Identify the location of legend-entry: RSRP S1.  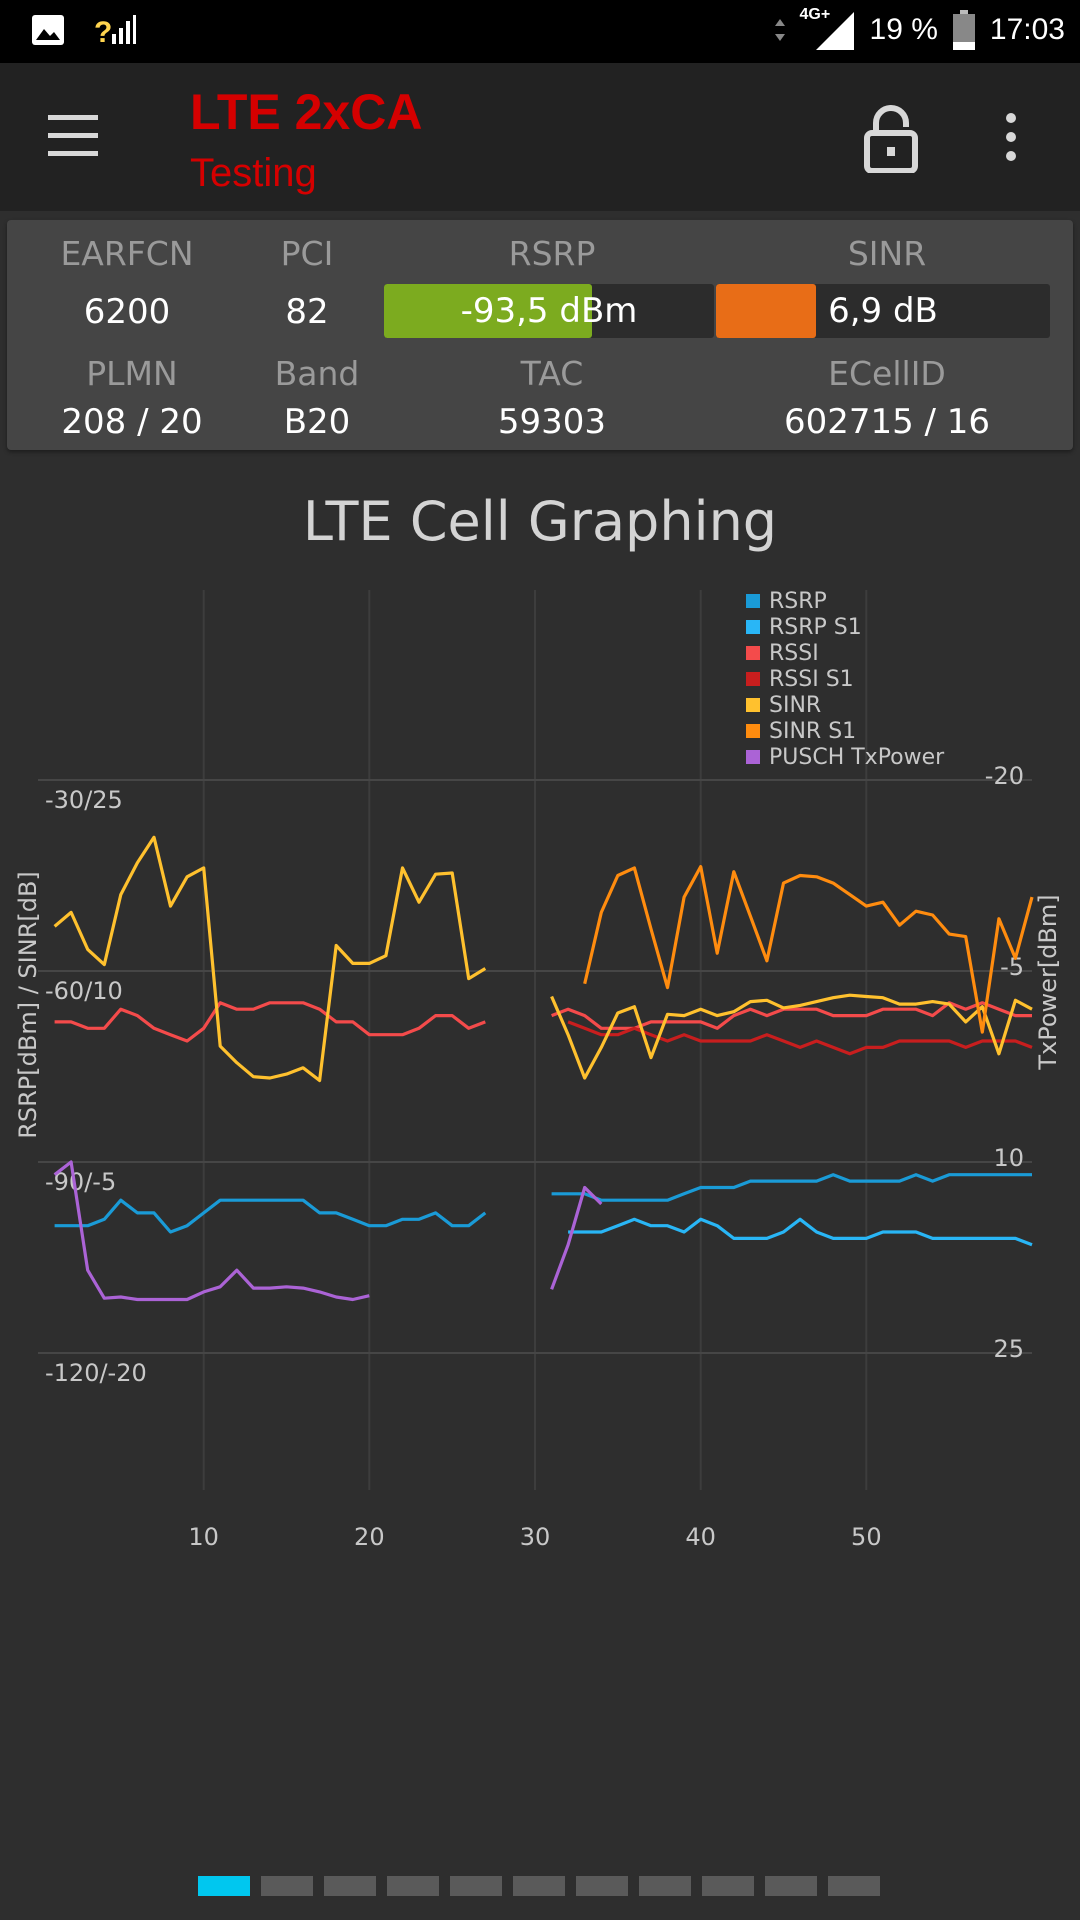
(815, 627).